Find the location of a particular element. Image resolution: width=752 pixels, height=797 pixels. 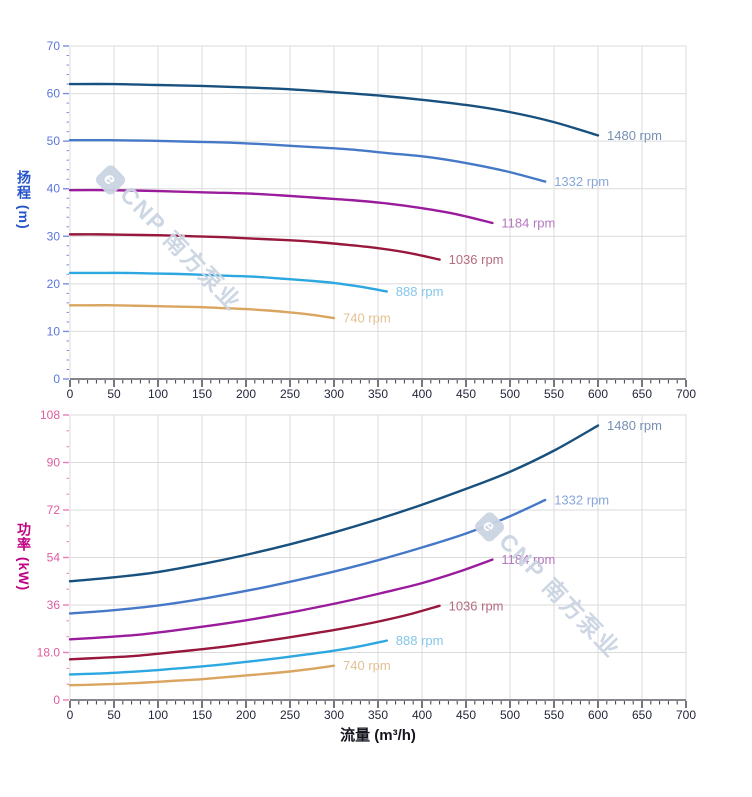

flow-axis-title: 流量 (m³/h) is located at coordinates (378, 735).